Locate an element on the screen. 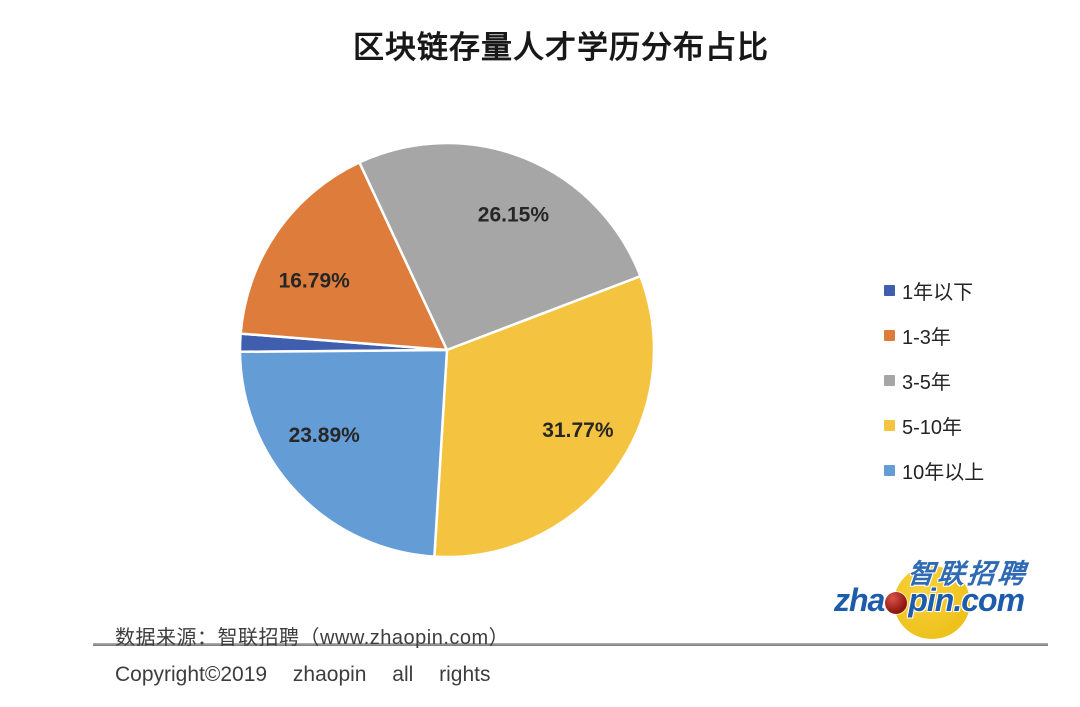  pie-label-5-10年: 31.77% is located at coordinates (578, 430).